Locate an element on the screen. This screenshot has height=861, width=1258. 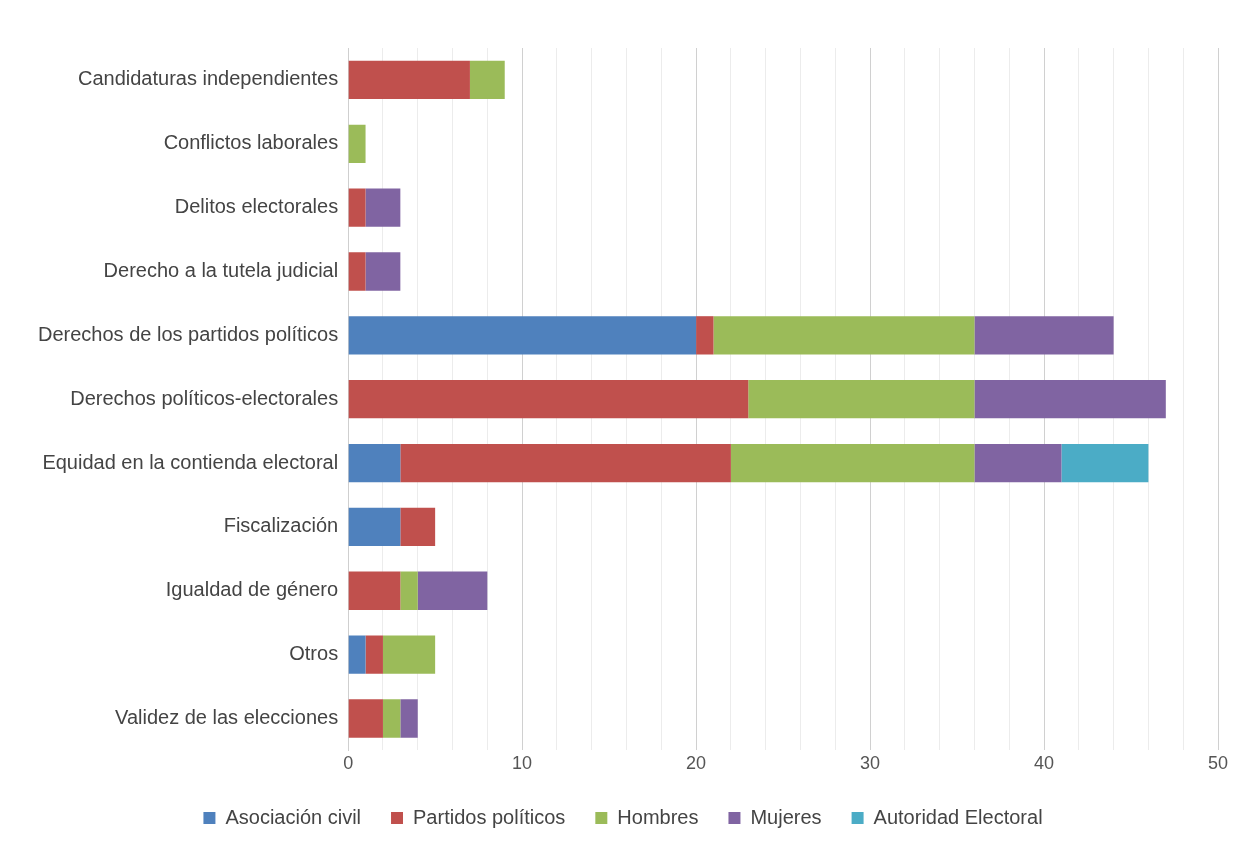
legend-label: Hombres is located at coordinates (658, 816).